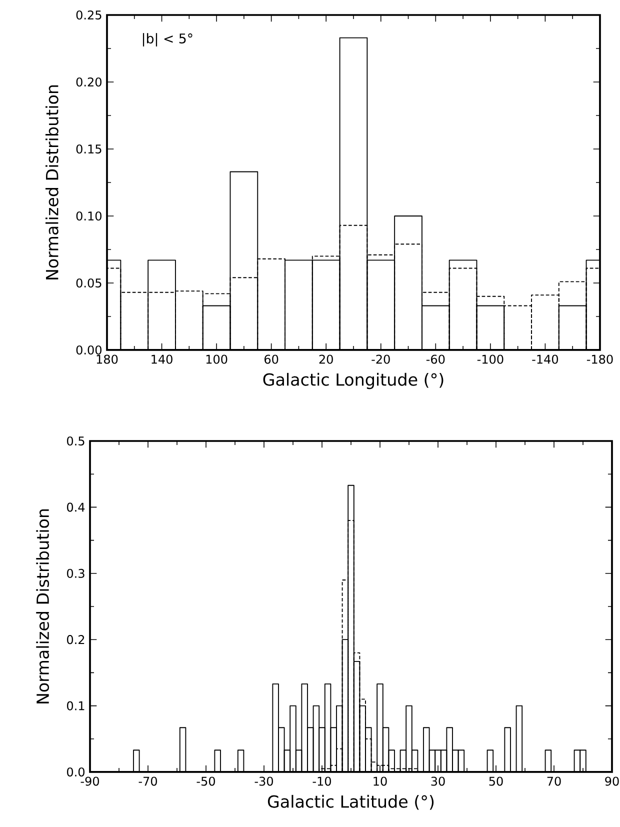 The width and height of the screenshot is (620, 827). Describe the element at coordinates (545, 359) in the screenshot. I see `x-tick-label: -140` at that location.